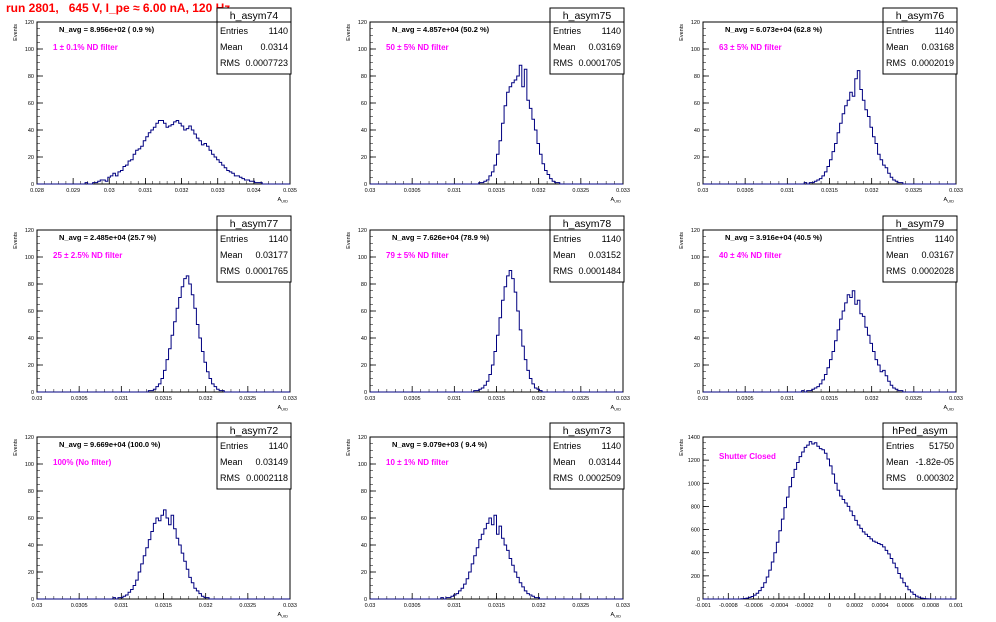 This screenshot has width=996, height=622. What do you see at coordinates (440, 444) in the screenshot?
I see `n-avg-annotation: N_avg = 9.079e+03 ( 9.4 %)` at bounding box center [440, 444].